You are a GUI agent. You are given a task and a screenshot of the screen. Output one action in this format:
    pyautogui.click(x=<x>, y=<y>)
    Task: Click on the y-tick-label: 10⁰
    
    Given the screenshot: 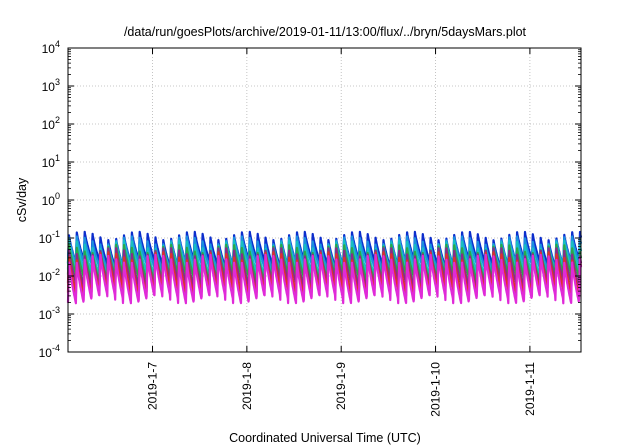 What is the action you would take?
    pyautogui.click(x=51, y=199)
    